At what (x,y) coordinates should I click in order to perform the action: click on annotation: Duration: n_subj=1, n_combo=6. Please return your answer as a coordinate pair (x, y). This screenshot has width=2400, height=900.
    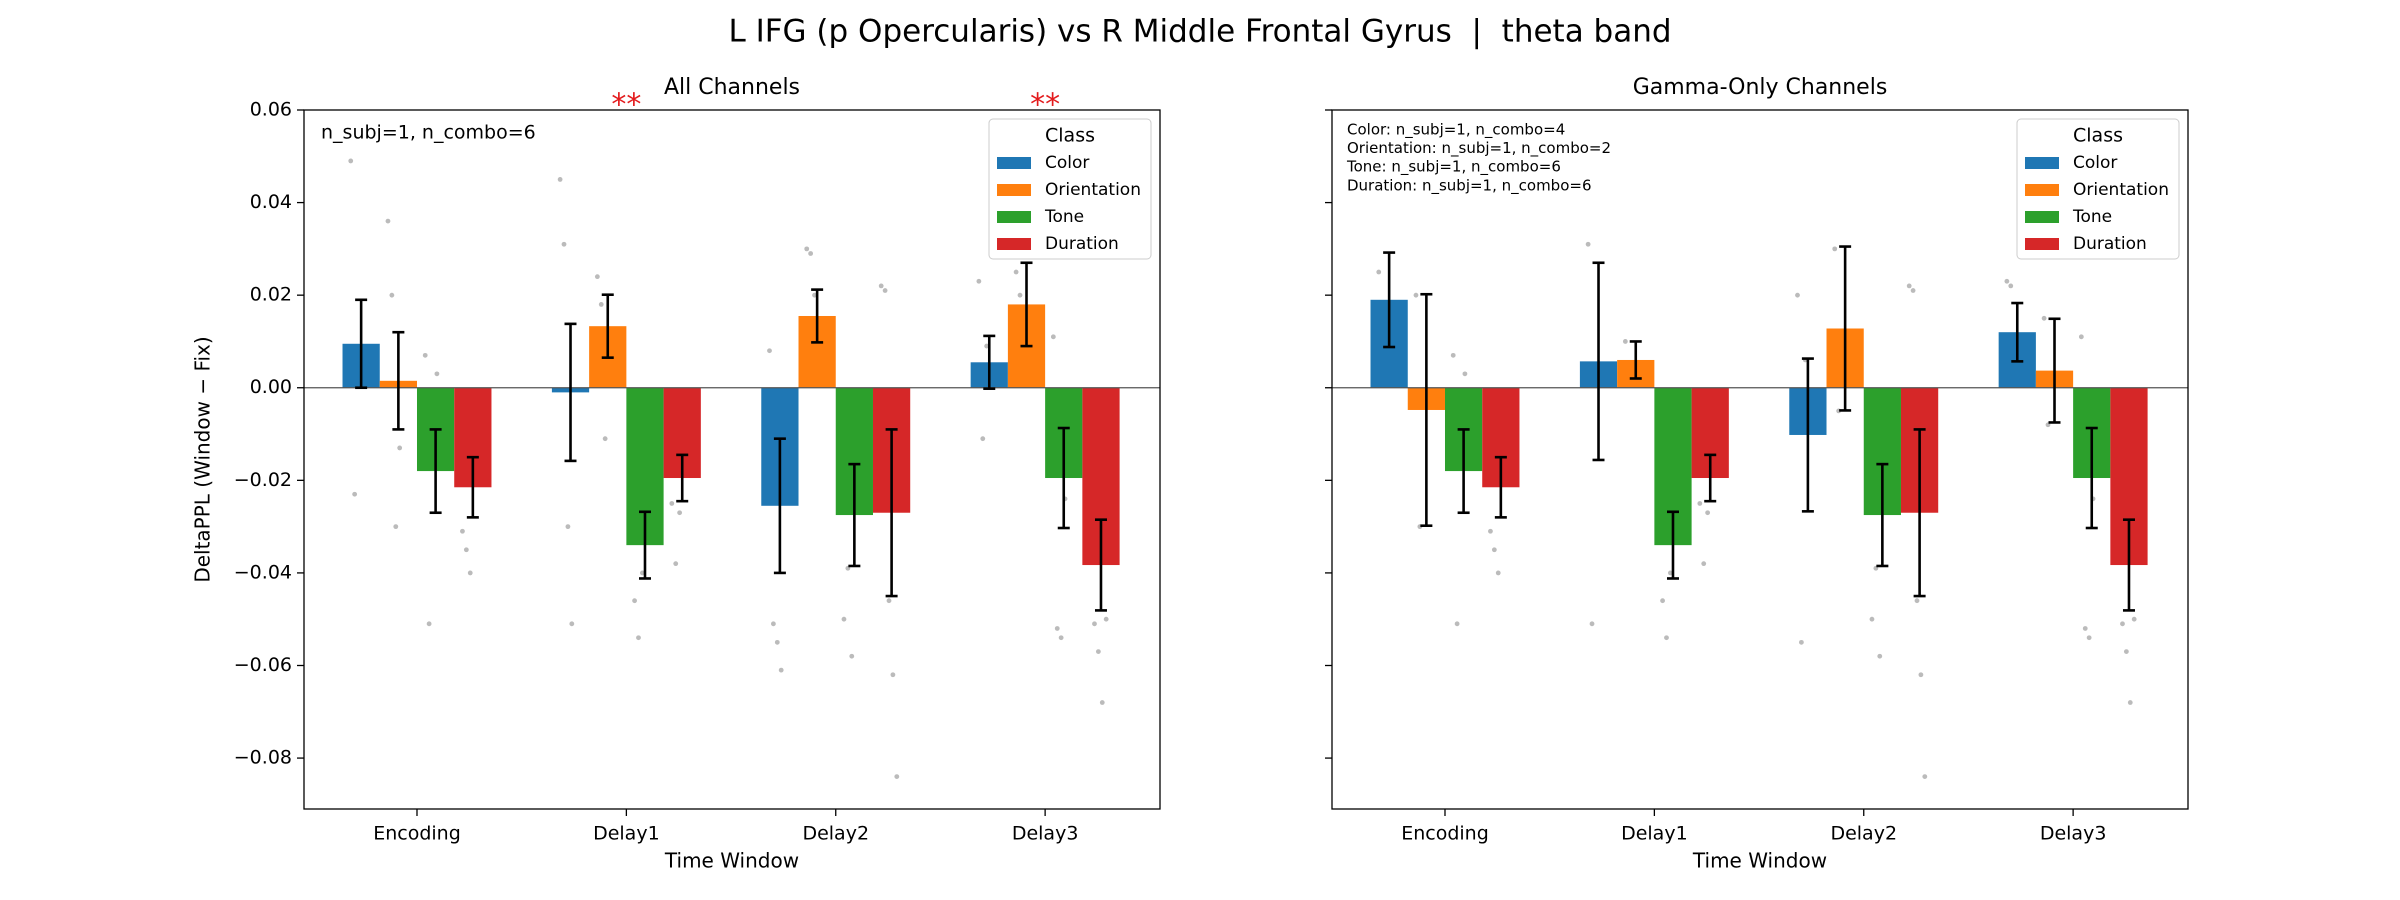
    Looking at the image, I should click on (1469, 185).